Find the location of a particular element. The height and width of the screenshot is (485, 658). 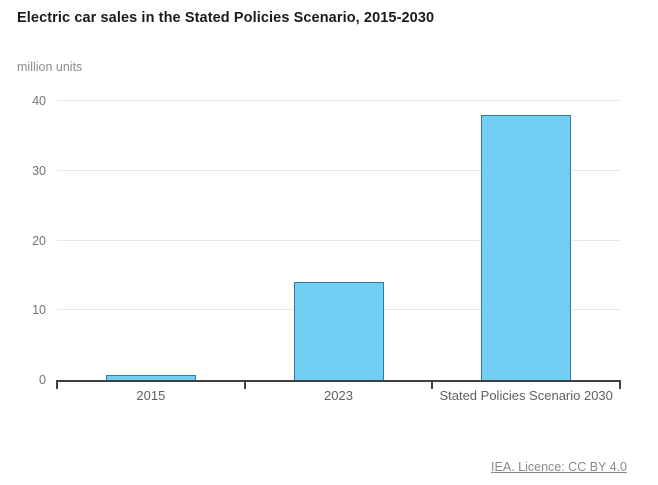

bar-2015 is located at coordinates (150, 377).